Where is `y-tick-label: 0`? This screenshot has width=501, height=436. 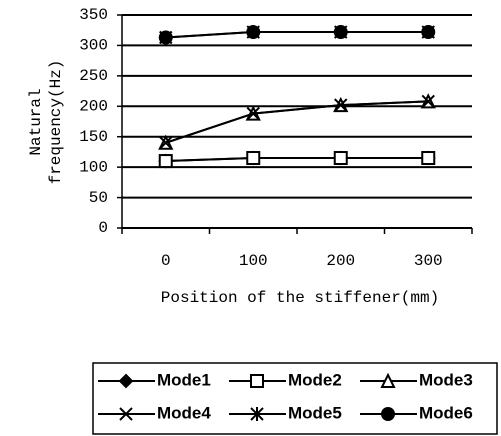 y-tick-label: 0 is located at coordinates (103, 228).